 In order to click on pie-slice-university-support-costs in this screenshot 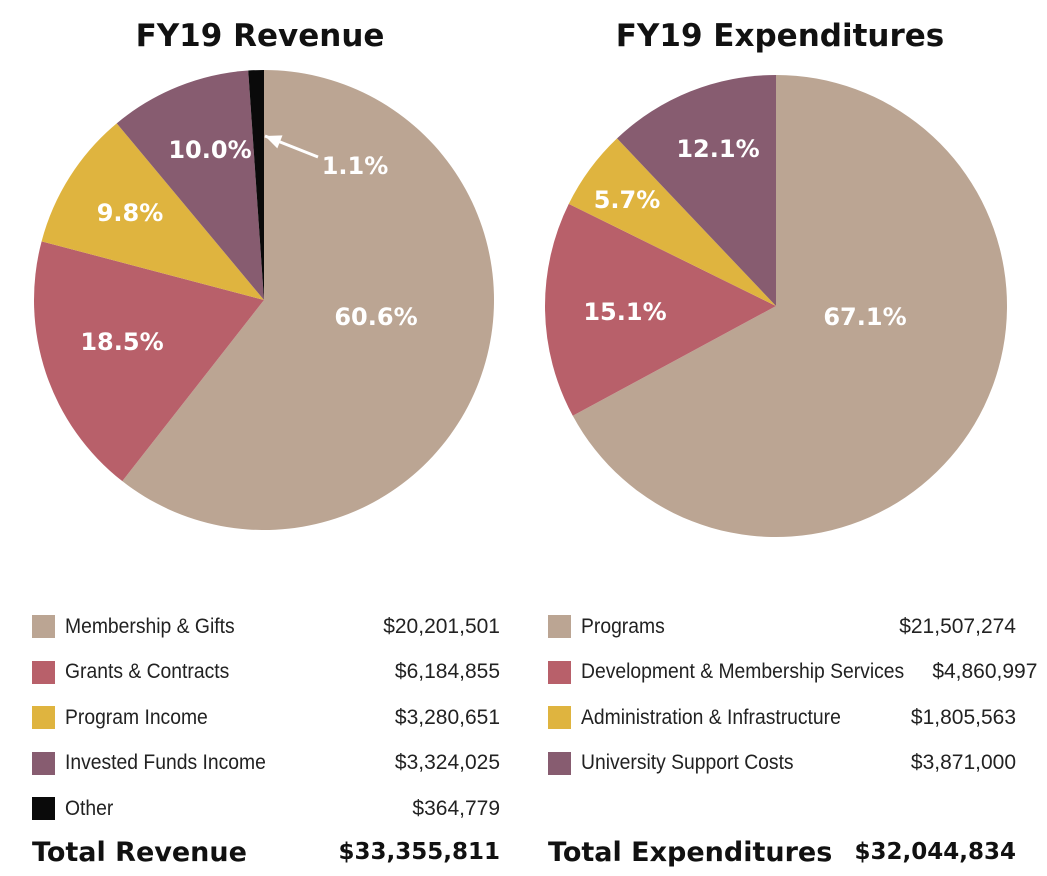, I will do `click(696, 190)`.